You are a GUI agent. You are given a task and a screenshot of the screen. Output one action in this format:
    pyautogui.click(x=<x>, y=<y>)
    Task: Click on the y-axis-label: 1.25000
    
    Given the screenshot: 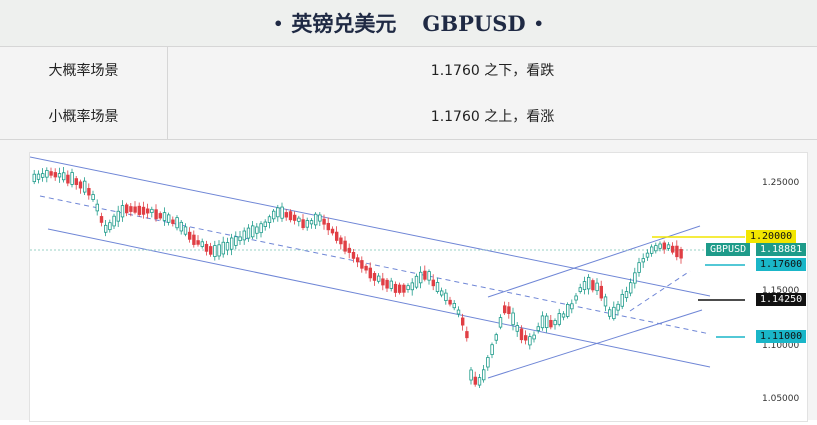 What is the action you would take?
    pyautogui.click(x=781, y=183)
    